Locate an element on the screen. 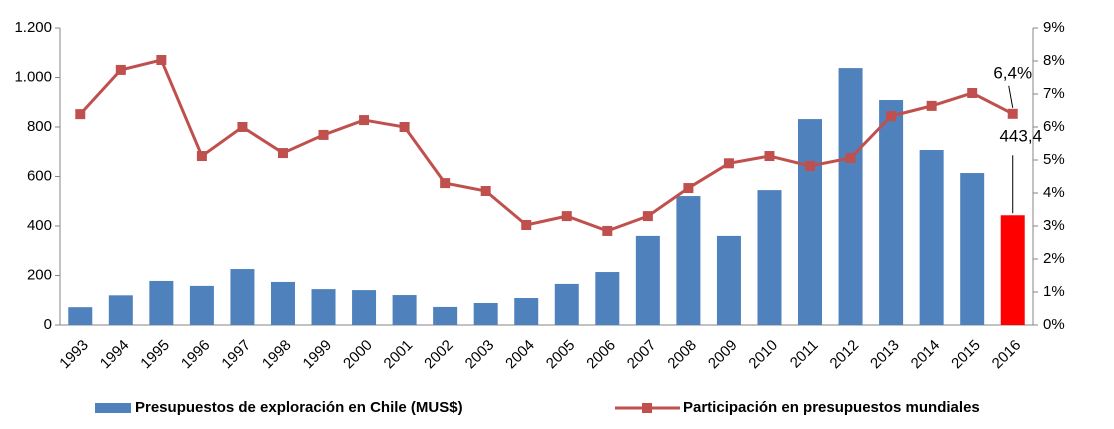 Image resolution: width=1114 pixels, height=429 pixels. x-tick-label: 2000 is located at coordinates (358, 355).